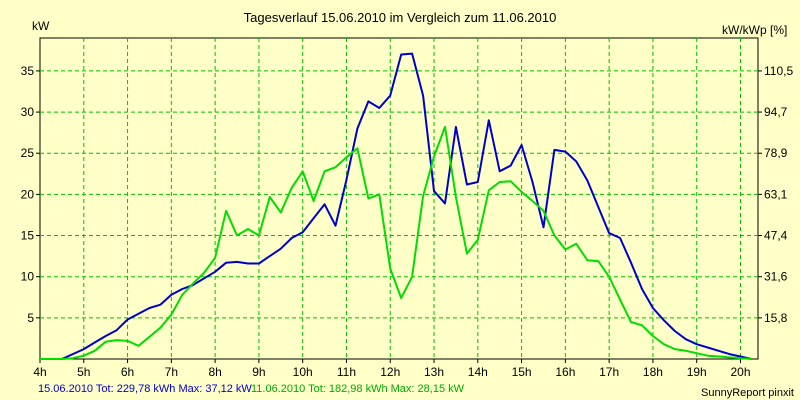 The image size is (800, 400). I want to click on x-tick-label: 13h, so click(434, 372).